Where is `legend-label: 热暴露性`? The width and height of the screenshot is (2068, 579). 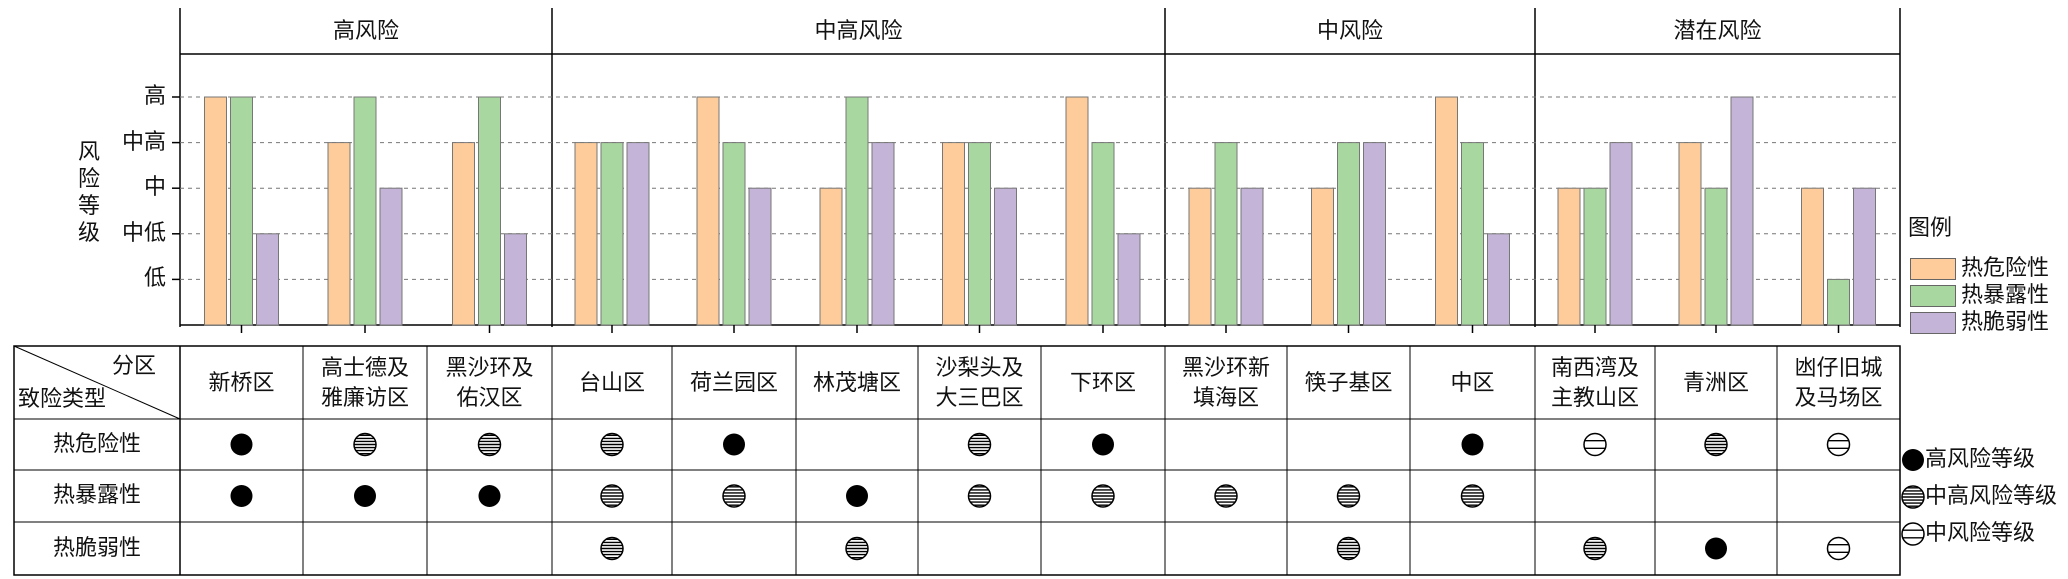 legend-label: 热暴露性 is located at coordinates (2005, 295).